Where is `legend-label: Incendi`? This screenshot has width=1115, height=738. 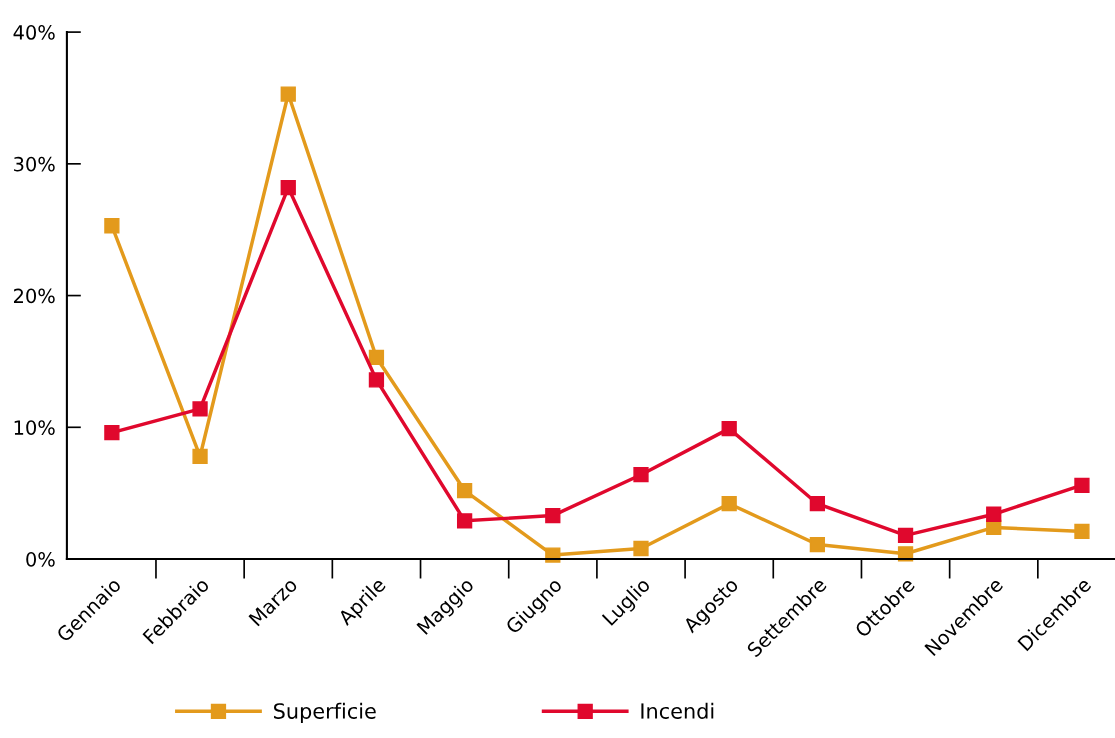 legend-label: Incendi is located at coordinates (677, 710).